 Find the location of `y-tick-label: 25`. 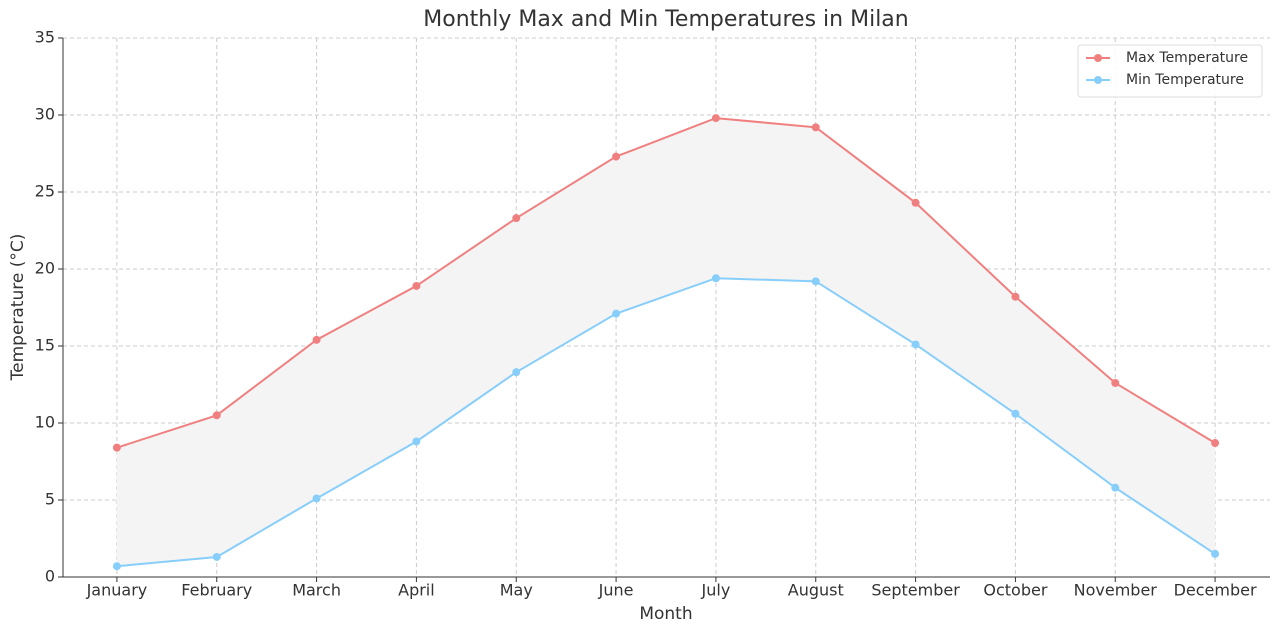

y-tick-label: 25 is located at coordinates (45, 191).